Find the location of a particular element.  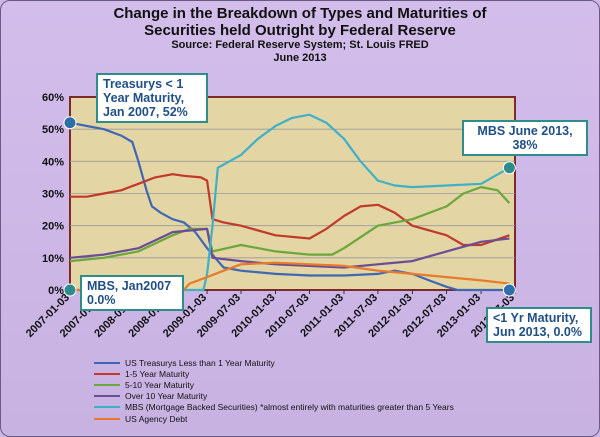

date-line: June 2013 is located at coordinates (300, 58).